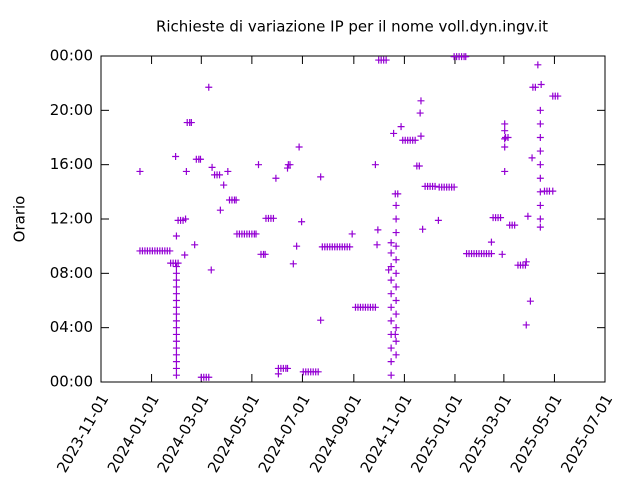 The height and width of the screenshot is (480, 640). What do you see at coordinates (386, 433) in the screenshot?
I see `x-tick-label: 2024-11-01` at bounding box center [386, 433].